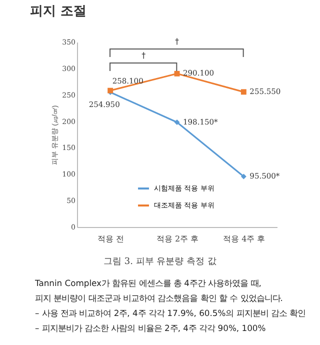 Image resolution: width=320 pixels, height=345 pixels. What do you see at coordinates (148, 283) in the screenshot?
I see `text: Tannin Complex가 함유된 에센스를 총 4주간 사용하였을 때,` at bounding box center [148, 283].